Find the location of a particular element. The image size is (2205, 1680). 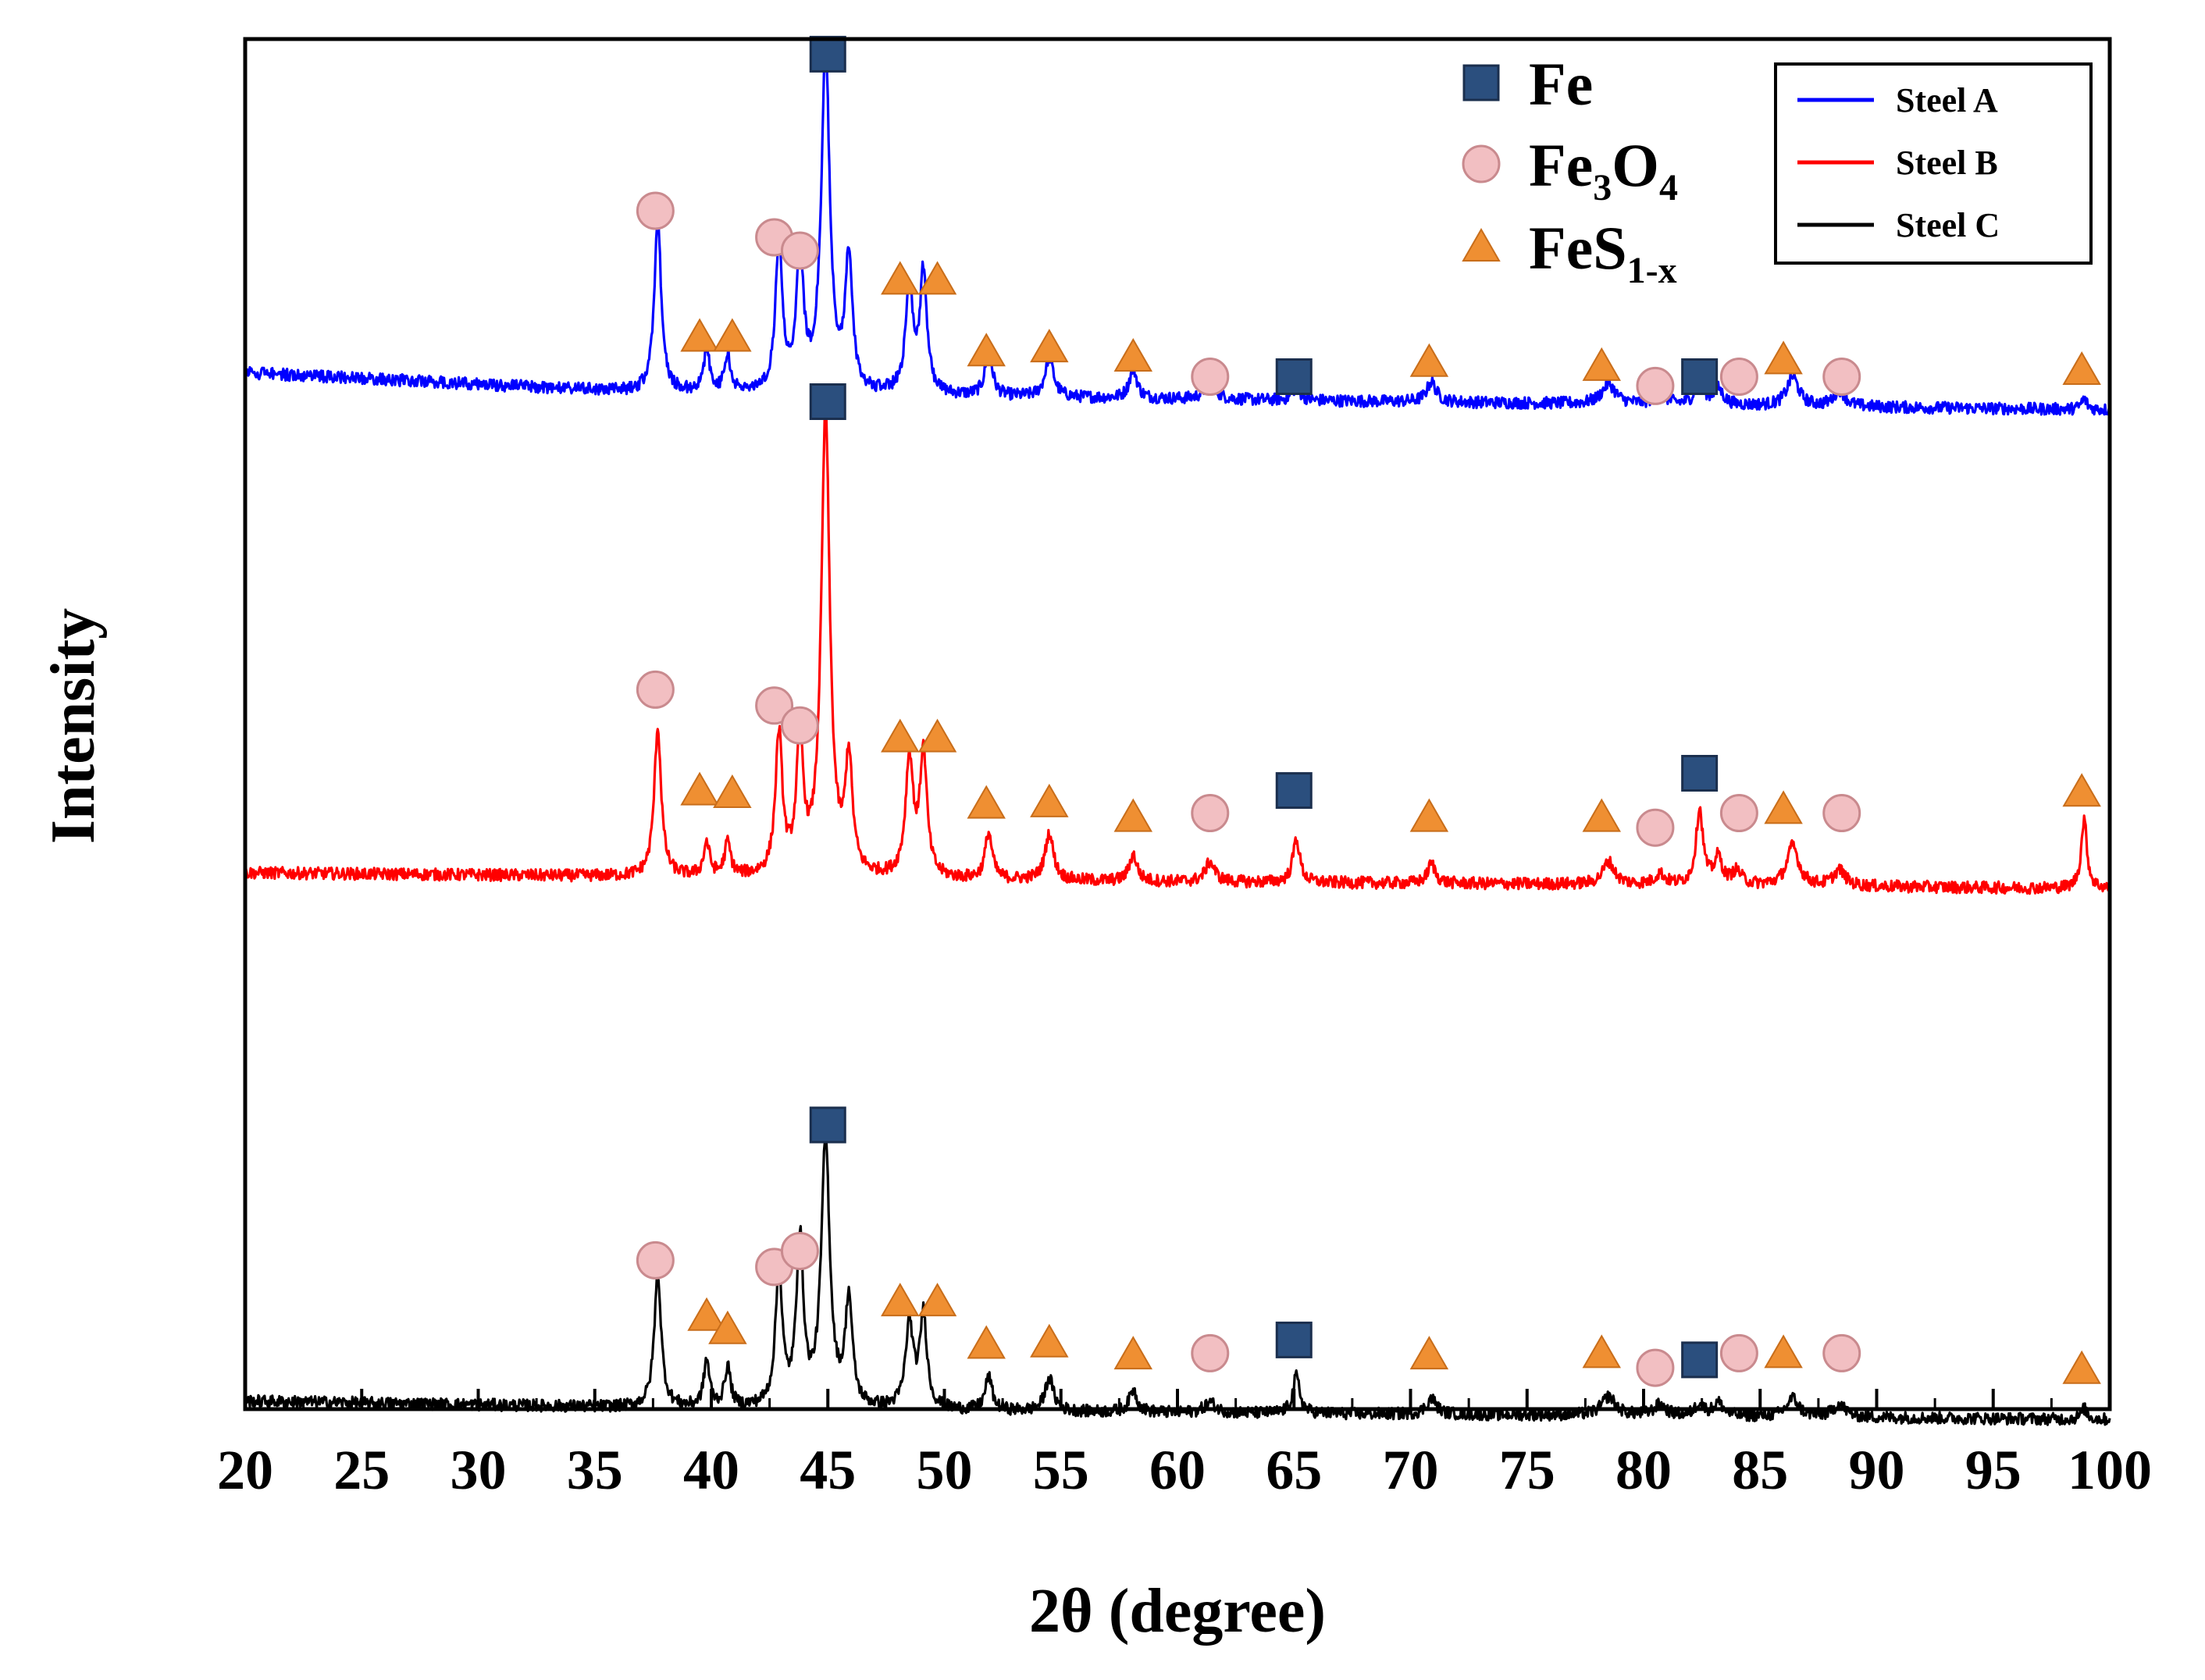

x-tick-label-60: 60 is located at coordinates (1177, 1470).